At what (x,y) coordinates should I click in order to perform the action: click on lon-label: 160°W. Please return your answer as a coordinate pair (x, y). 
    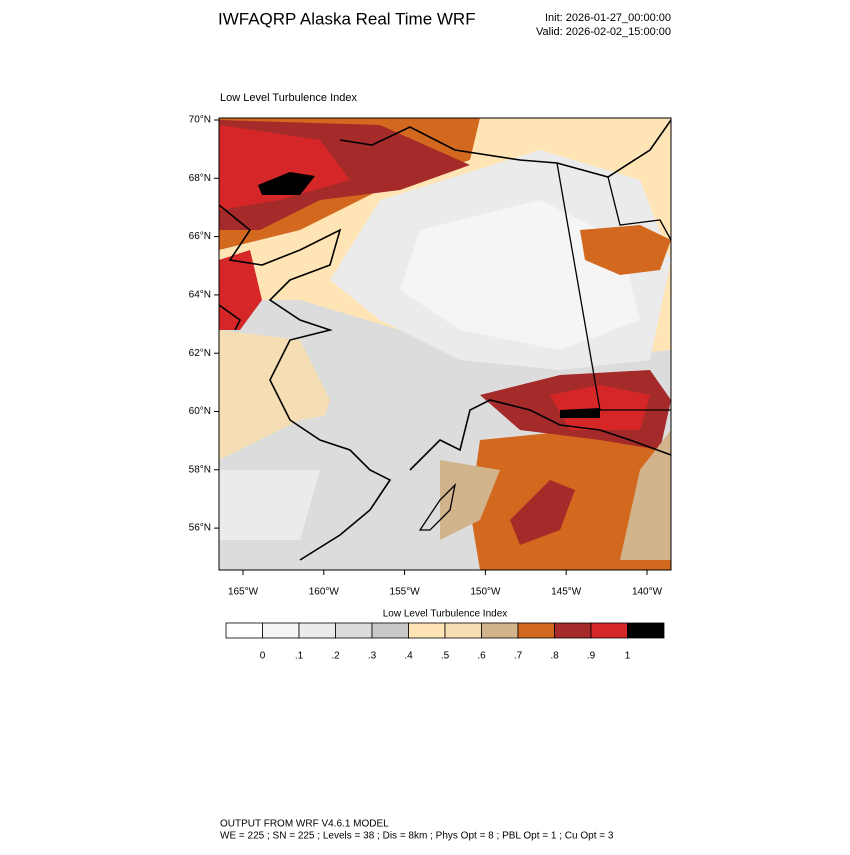
    Looking at the image, I should click on (324, 592).